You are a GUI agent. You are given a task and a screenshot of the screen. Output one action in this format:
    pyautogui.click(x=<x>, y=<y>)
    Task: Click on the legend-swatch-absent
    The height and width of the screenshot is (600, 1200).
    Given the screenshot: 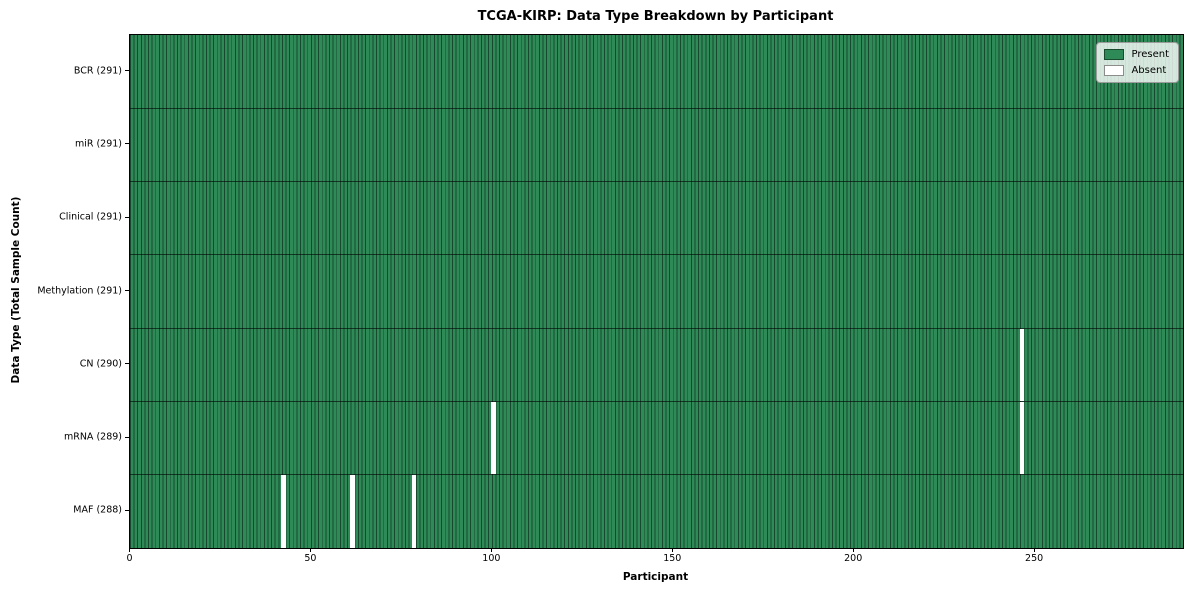 What is the action you would take?
    pyautogui.click(x=1114, y=70)
    